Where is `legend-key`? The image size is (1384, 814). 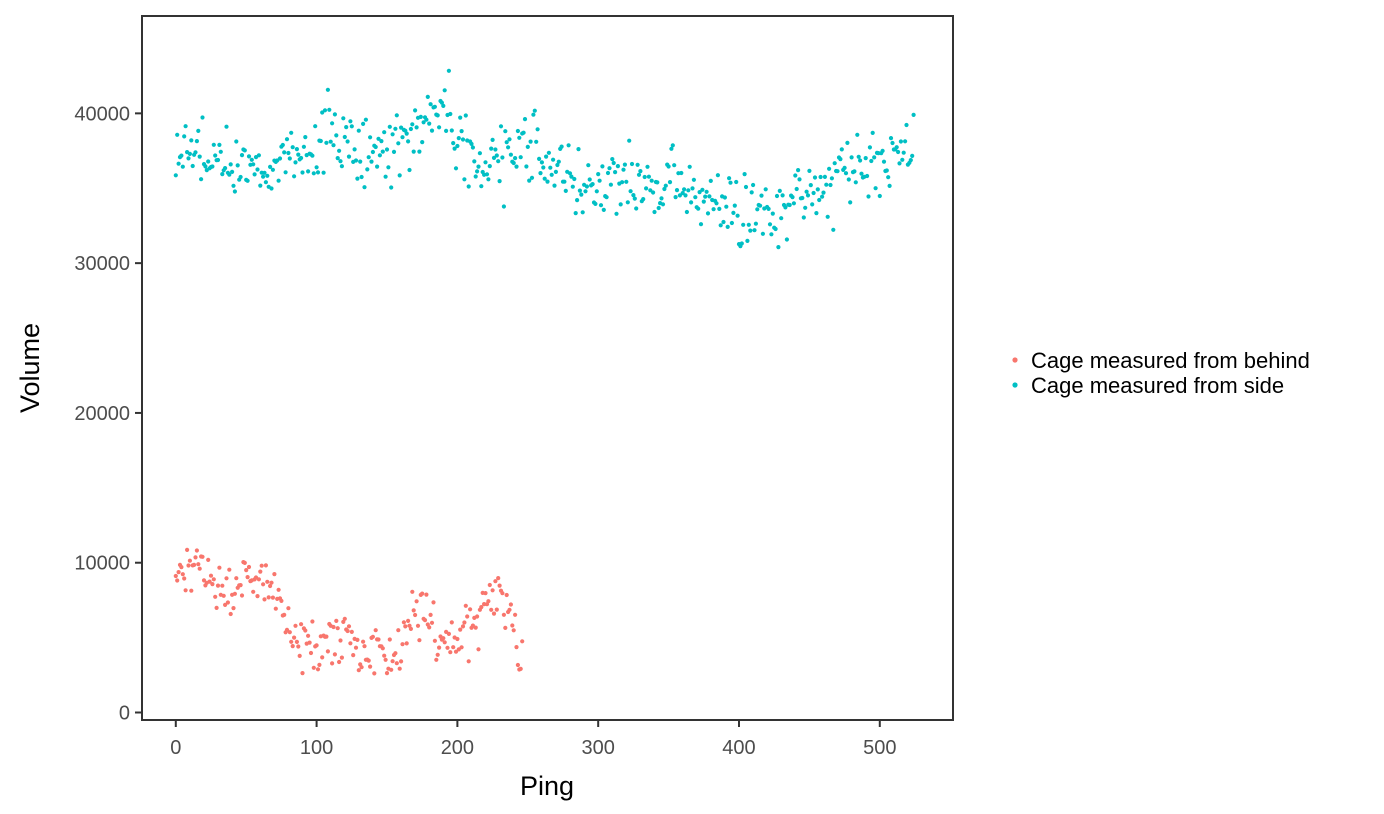 legend-key is located at coordinates (1015, 385).